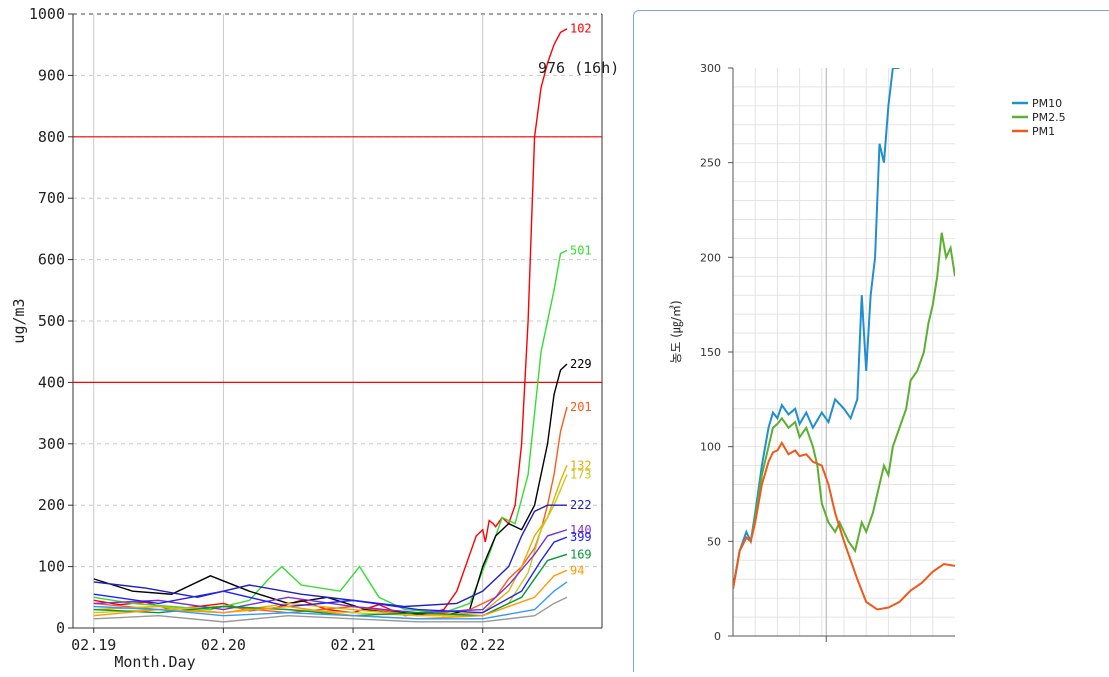 This screenshot has width=1109, height=677. What do you see at coordinates (581, 537) in the screenshot?
I see `series-end-label: 399` at bounding box center [581, 537].